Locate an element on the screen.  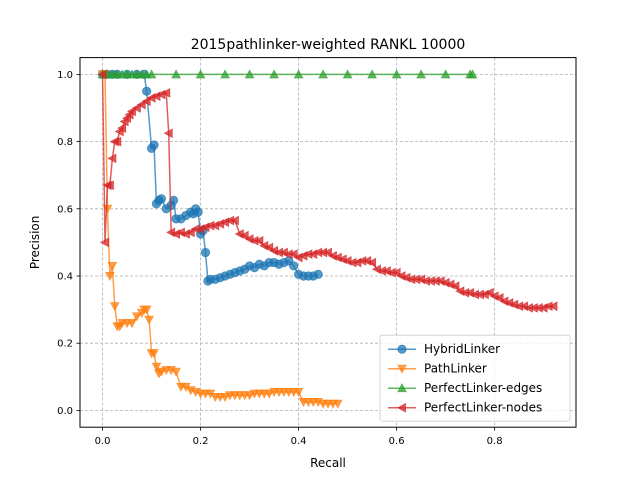
legend-label: PathLinker is located at coordinates (455, 369).